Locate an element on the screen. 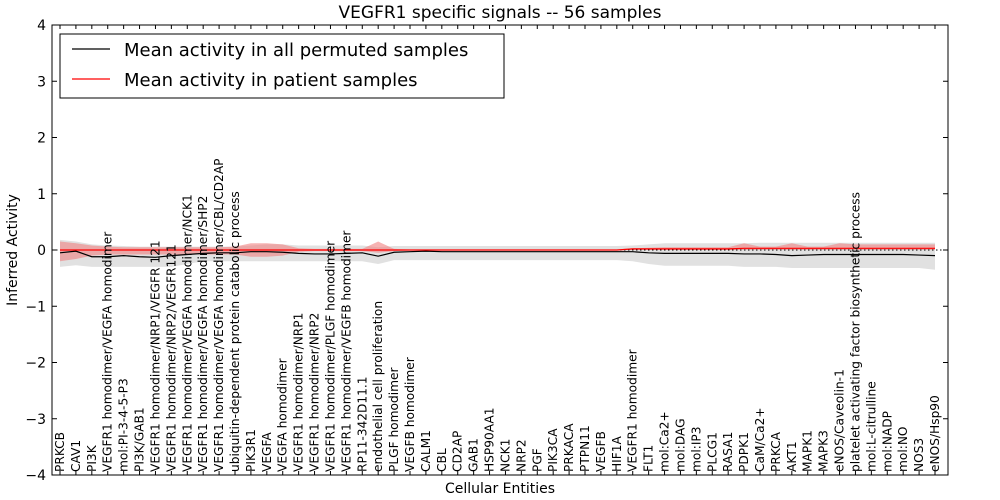 Image resolution: width=1000 pixels, height=500 pixels. x-tick-label: CBL is located at coordinates (442, 460).